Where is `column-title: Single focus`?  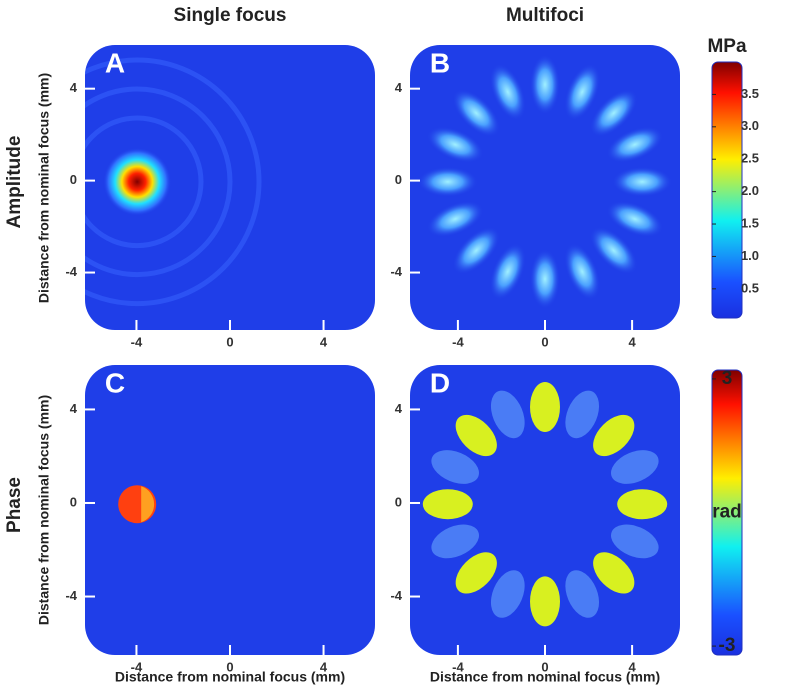
column-title: Single focus is located at coordinates (230, 15).